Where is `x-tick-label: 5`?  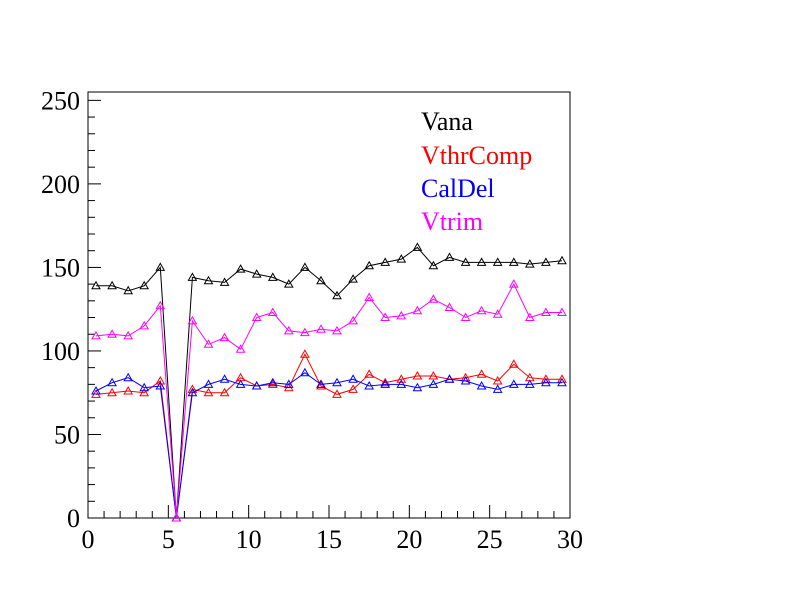
x-tick-label: 5 is located at coordinates (168, 539).